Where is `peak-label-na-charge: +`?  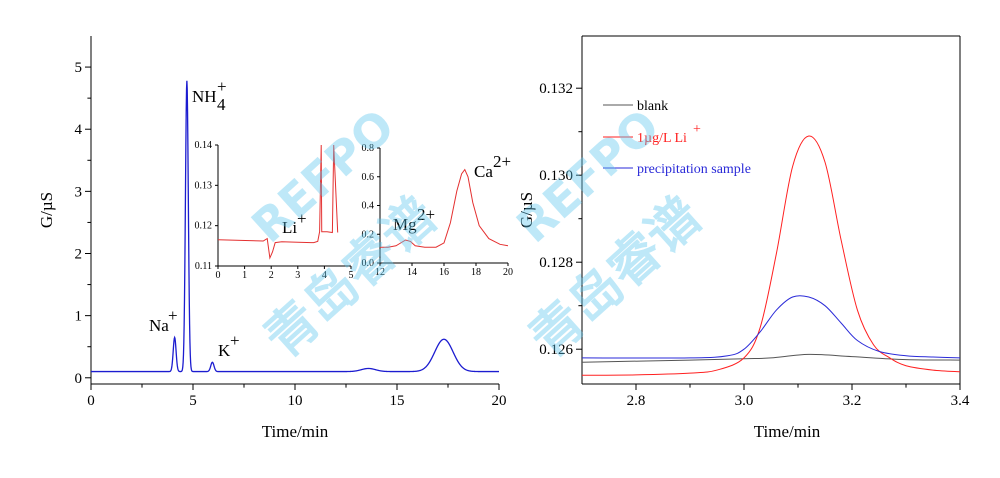 peak-label-na-charge: + is located at coordinates (173, 315).